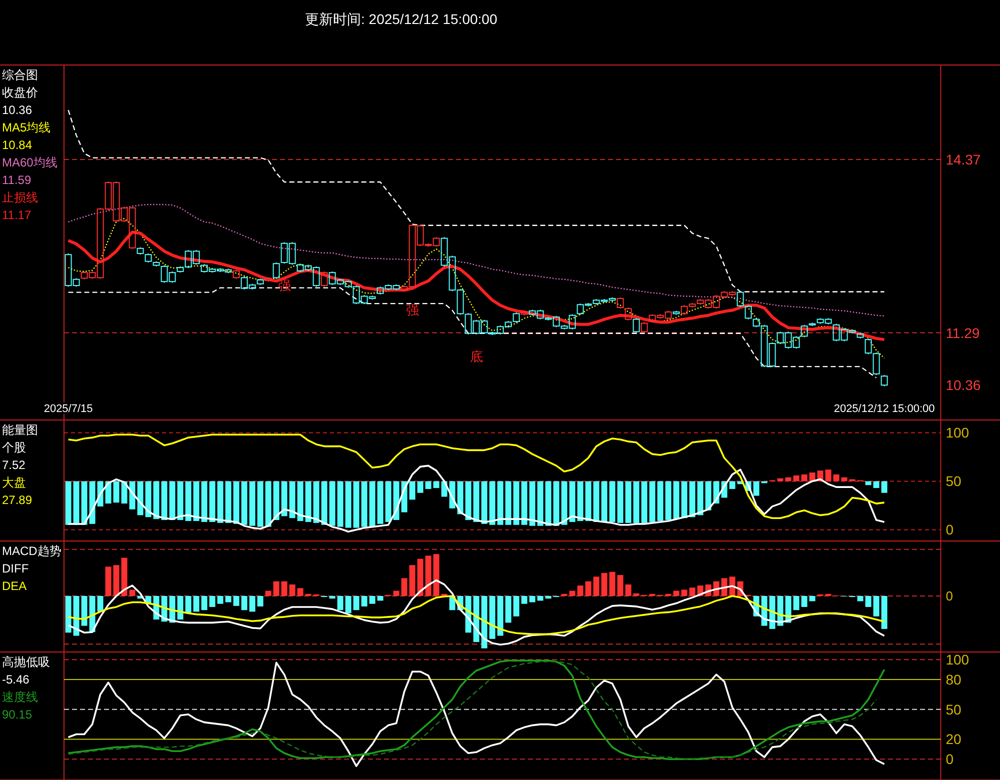  I want to click on y-tick-label: 80, so click(954, 680).